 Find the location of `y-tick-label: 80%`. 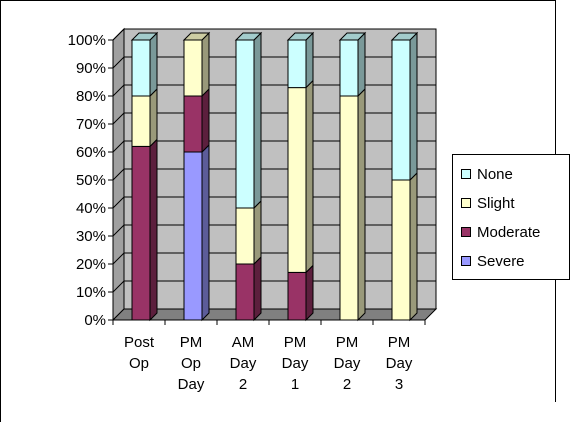

y-tick-label: 80% is located at coordinates (91, 96).